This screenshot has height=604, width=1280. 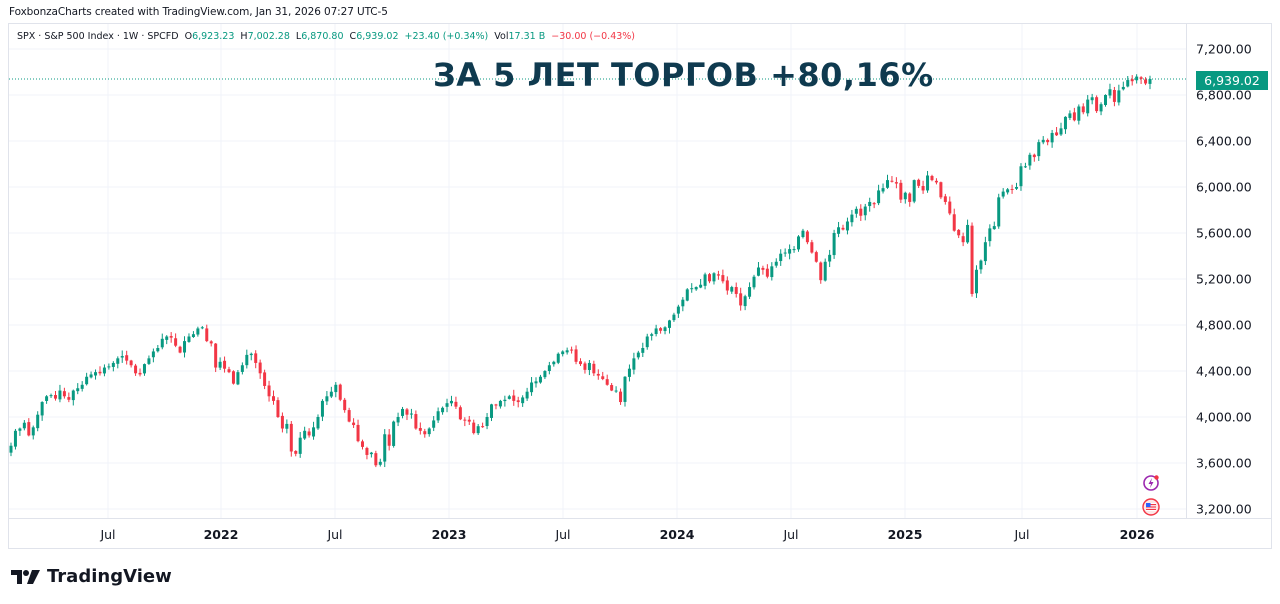 What do you see at coordinates (1232, 80) in the screenshot?
I see `last-price-label: 6,939.02` at bounding box center [1232, 80].